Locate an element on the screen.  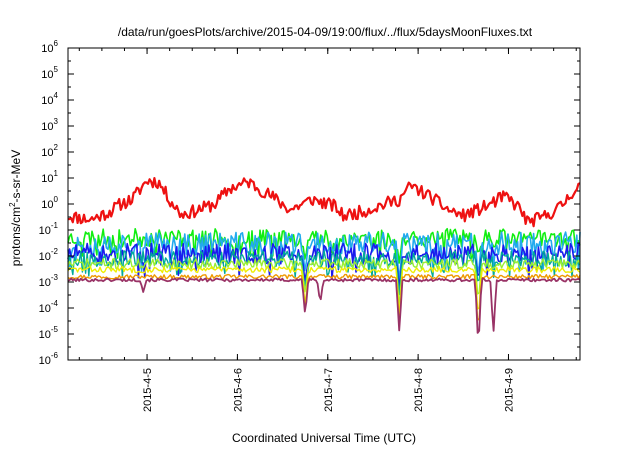
y-tick-label: 10⁴ is located at coordinates (49, 99).